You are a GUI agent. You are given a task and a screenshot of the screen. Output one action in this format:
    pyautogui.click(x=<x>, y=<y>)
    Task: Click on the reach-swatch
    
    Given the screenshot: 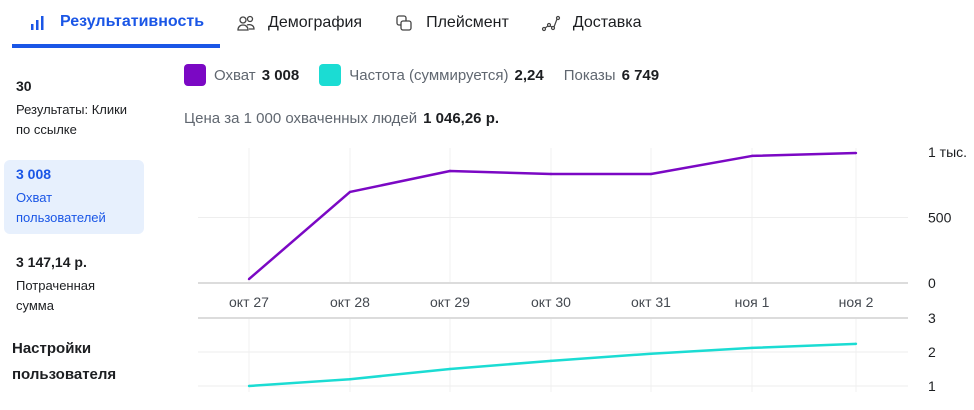 What is the action you would take?
    pyautogui.click(x=195, y=75)
    